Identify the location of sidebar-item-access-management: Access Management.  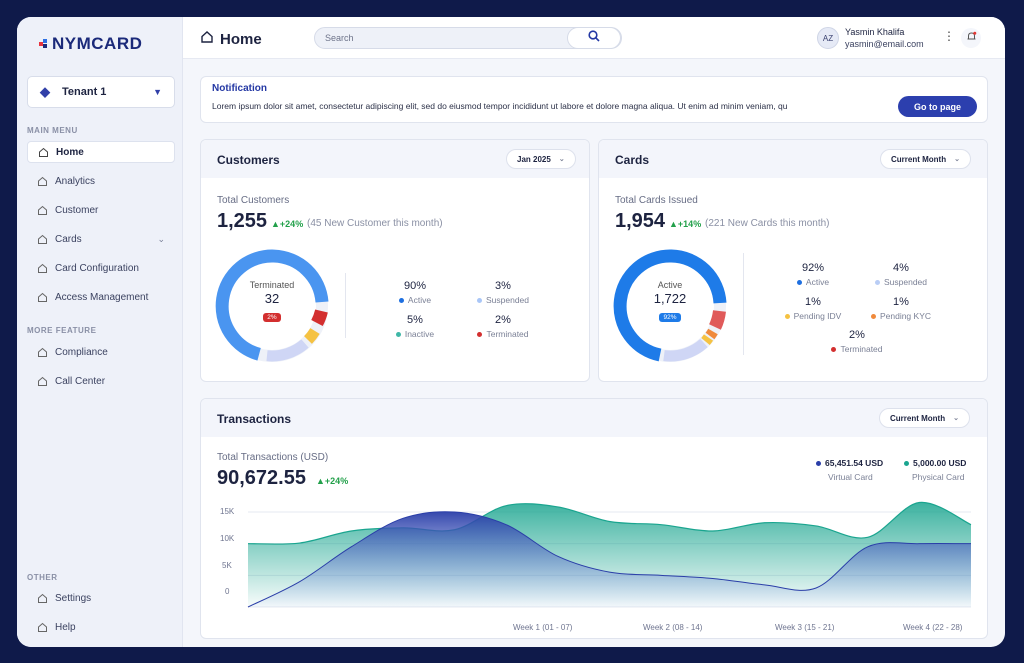
(101, 297).